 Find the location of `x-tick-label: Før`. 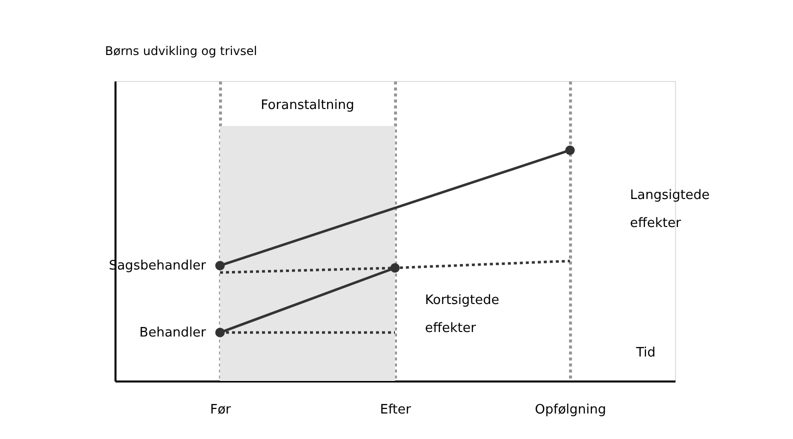

x-tick-label: Før is located at coordinates (221, 410).